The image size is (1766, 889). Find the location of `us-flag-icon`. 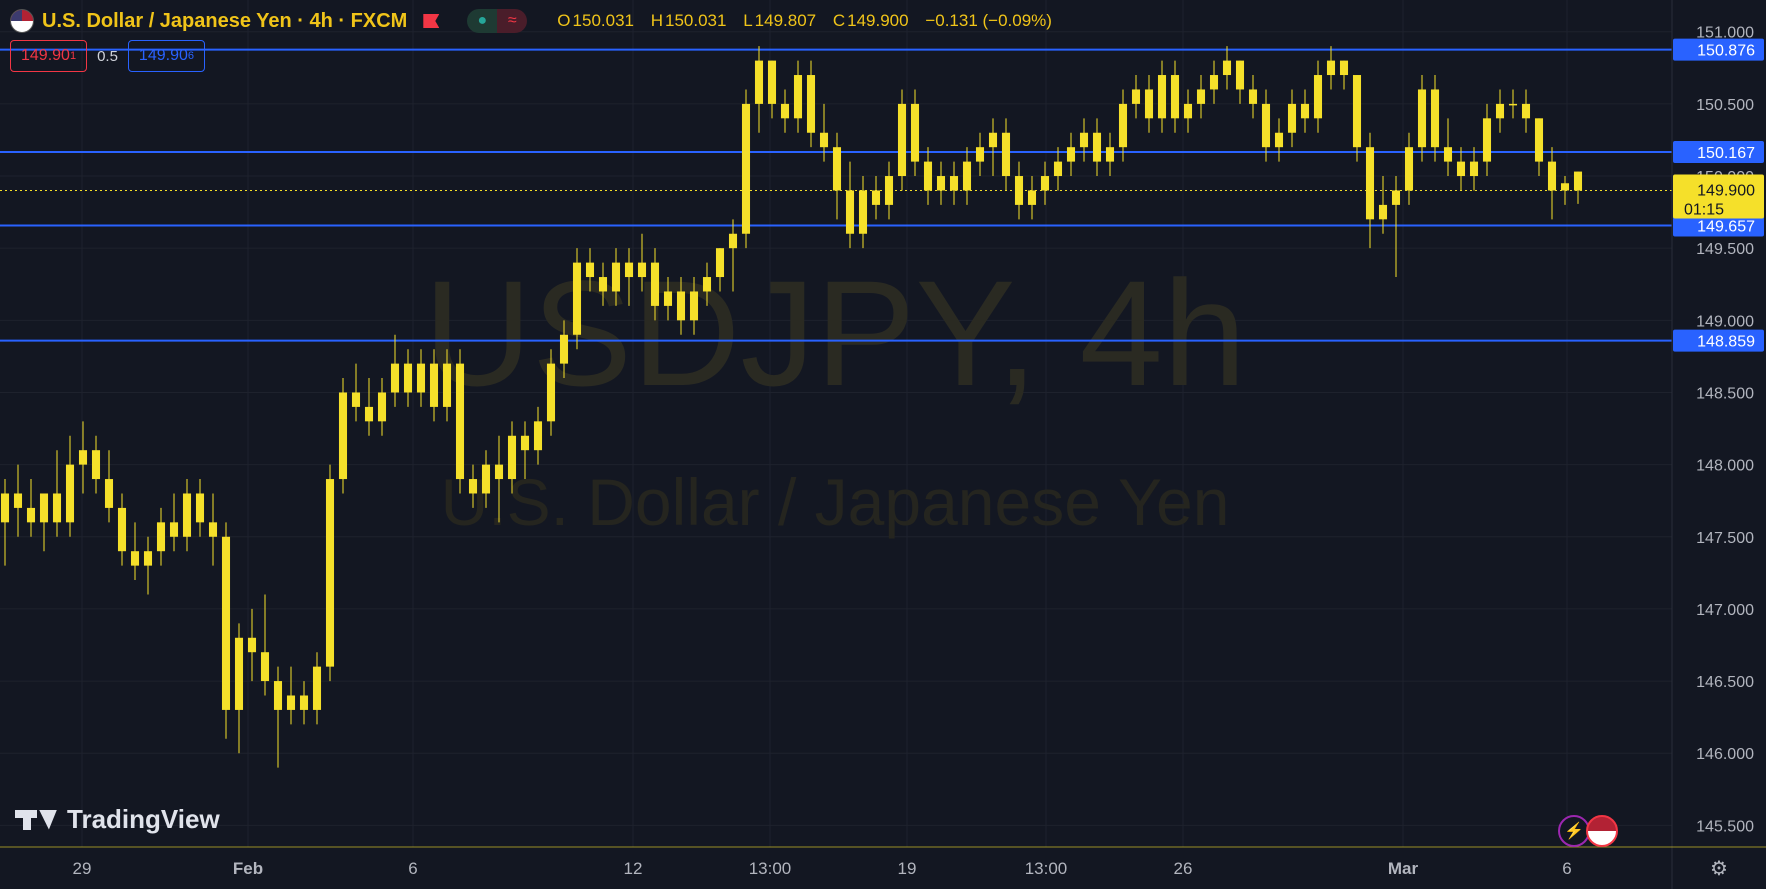

us-flag-icon is located at coordinates (22, 21).